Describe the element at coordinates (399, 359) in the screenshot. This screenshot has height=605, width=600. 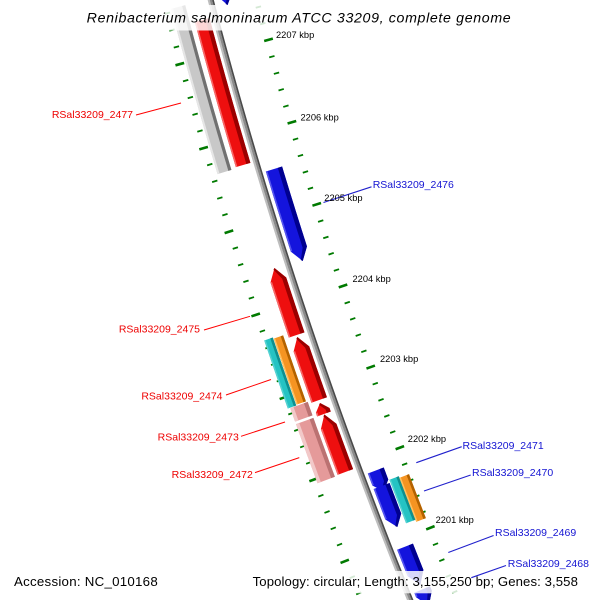
I see `svg-text: 2203 kbp` at that location.